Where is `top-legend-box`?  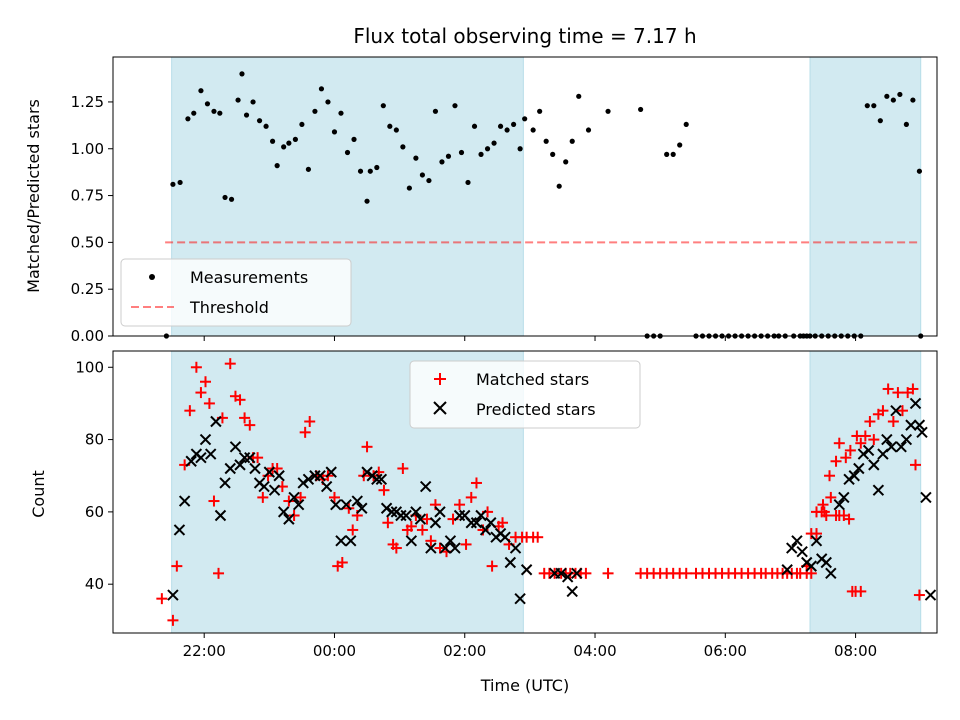
top-legend-box is located at coordinates (236, 292).